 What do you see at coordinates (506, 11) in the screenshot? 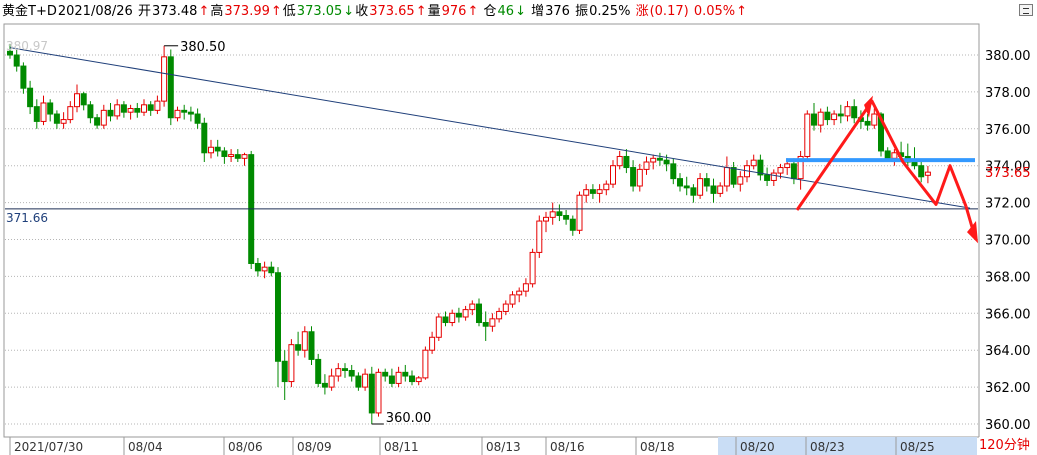
I see `oi-value: 46` at bounding box center [506, 11].